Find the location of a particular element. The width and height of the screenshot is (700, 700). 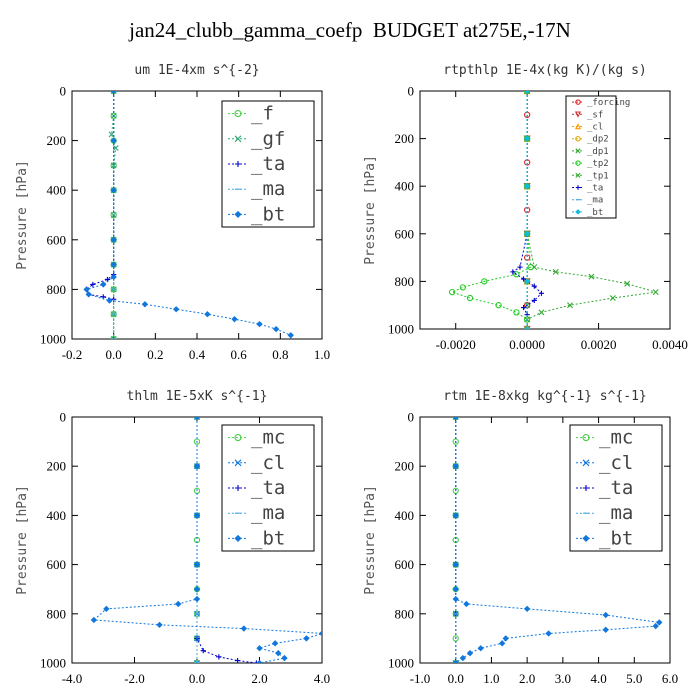

x-tick-label: 6.0 is located at coordinates (670, 678).